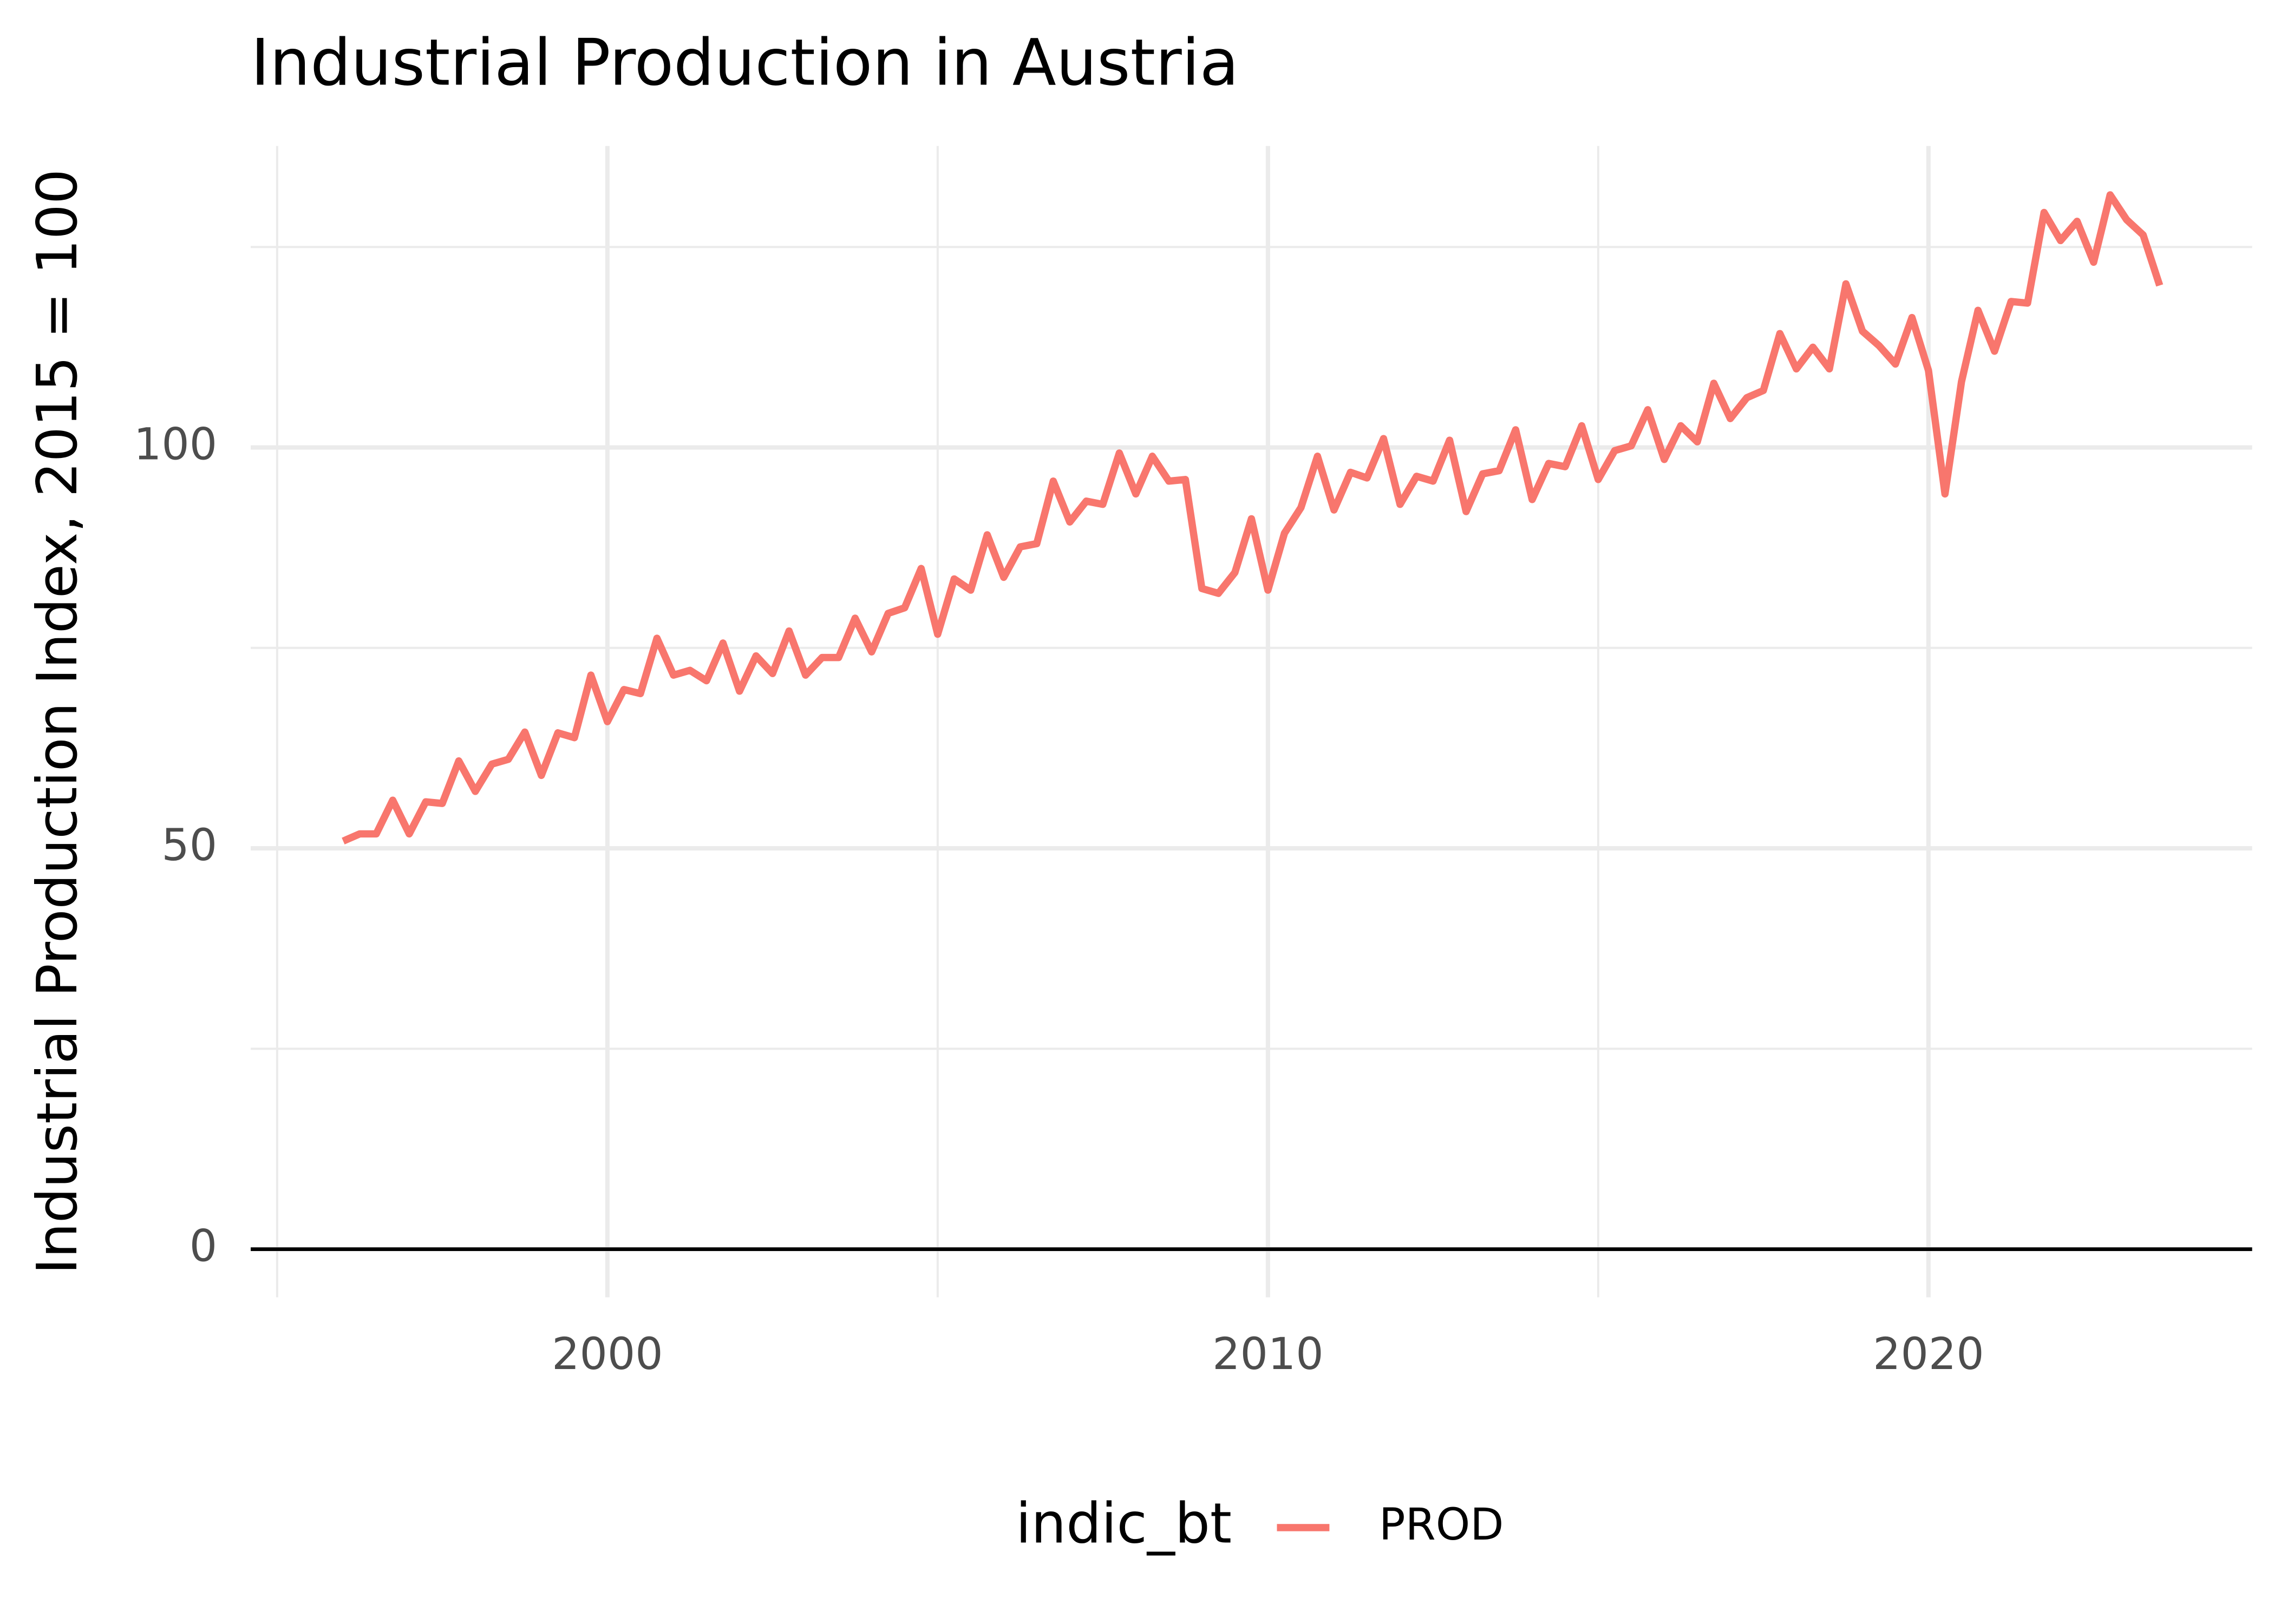 Image resolution: width=2274 pixels, height=1624 pixels. I want to click on y-tick-label: 100, so click(176, 444).